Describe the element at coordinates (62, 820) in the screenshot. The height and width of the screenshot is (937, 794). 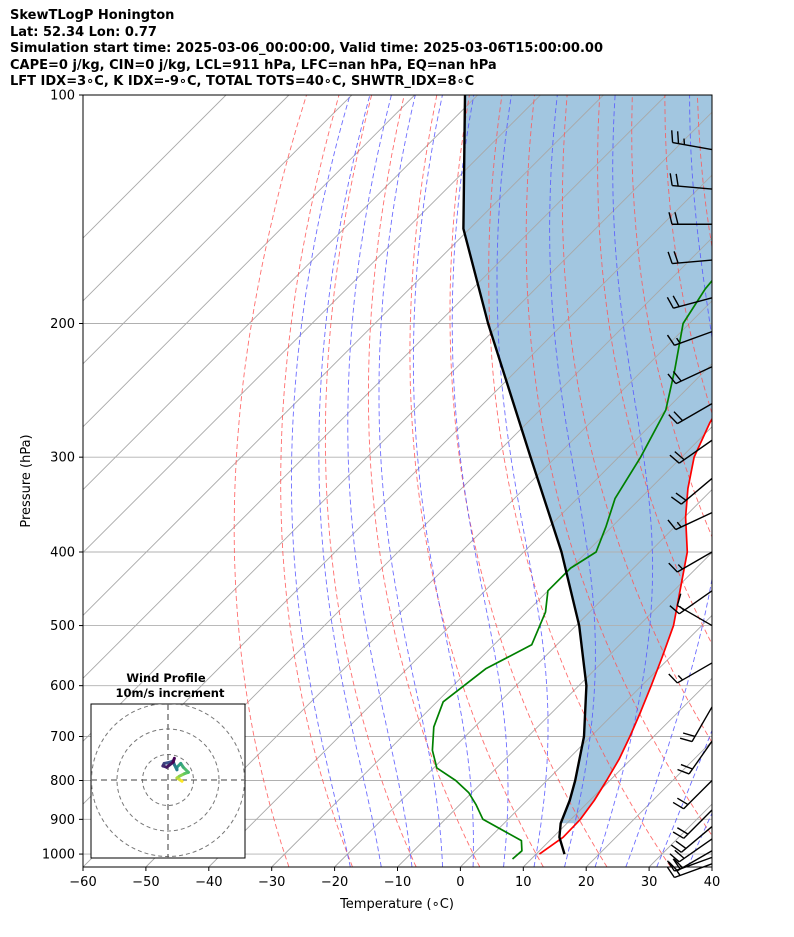
I see `y-tick-label: 900` at that location.